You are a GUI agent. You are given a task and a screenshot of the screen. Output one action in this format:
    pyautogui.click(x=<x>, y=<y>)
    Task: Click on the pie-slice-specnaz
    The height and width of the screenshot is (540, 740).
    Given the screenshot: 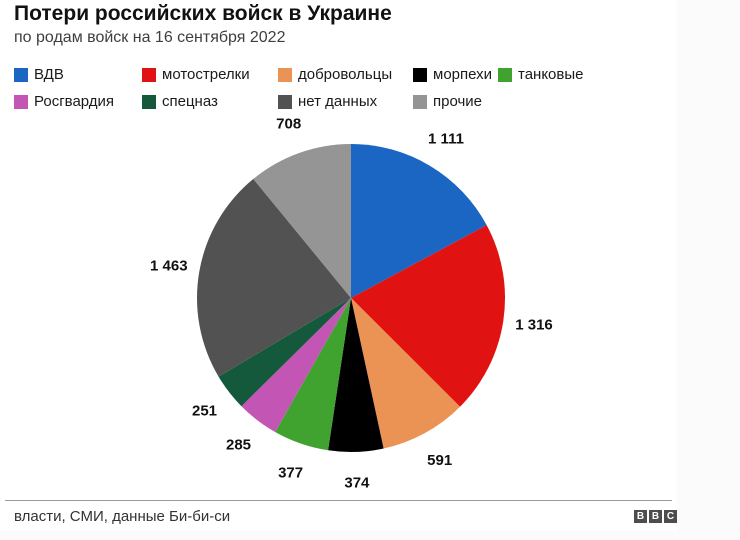 What is the action you would take?
    pyautogui.click(x=284, y=352)
    